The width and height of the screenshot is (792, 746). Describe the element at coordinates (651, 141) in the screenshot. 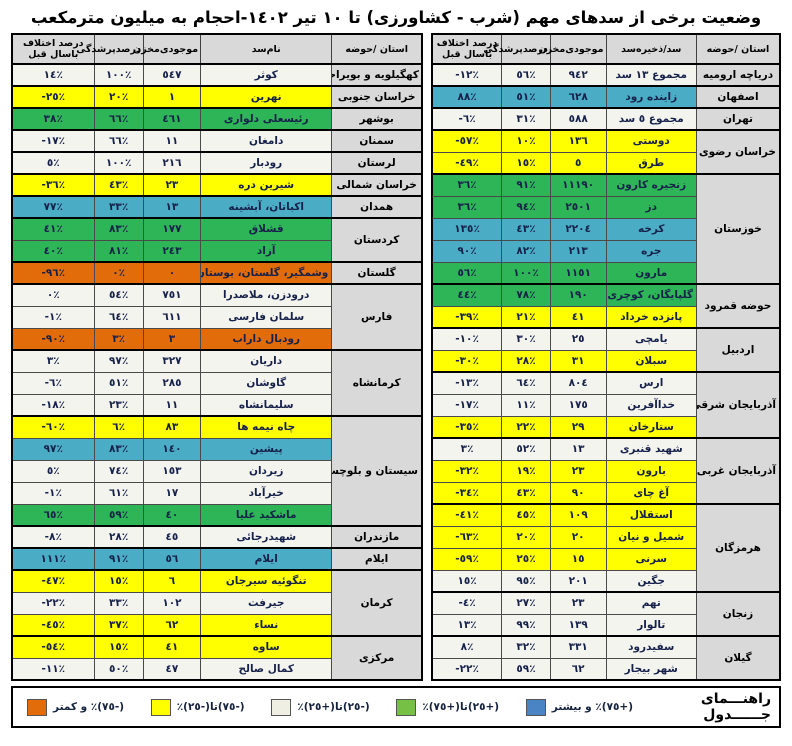

I see `dam-name-cell: دوستی` at that location.